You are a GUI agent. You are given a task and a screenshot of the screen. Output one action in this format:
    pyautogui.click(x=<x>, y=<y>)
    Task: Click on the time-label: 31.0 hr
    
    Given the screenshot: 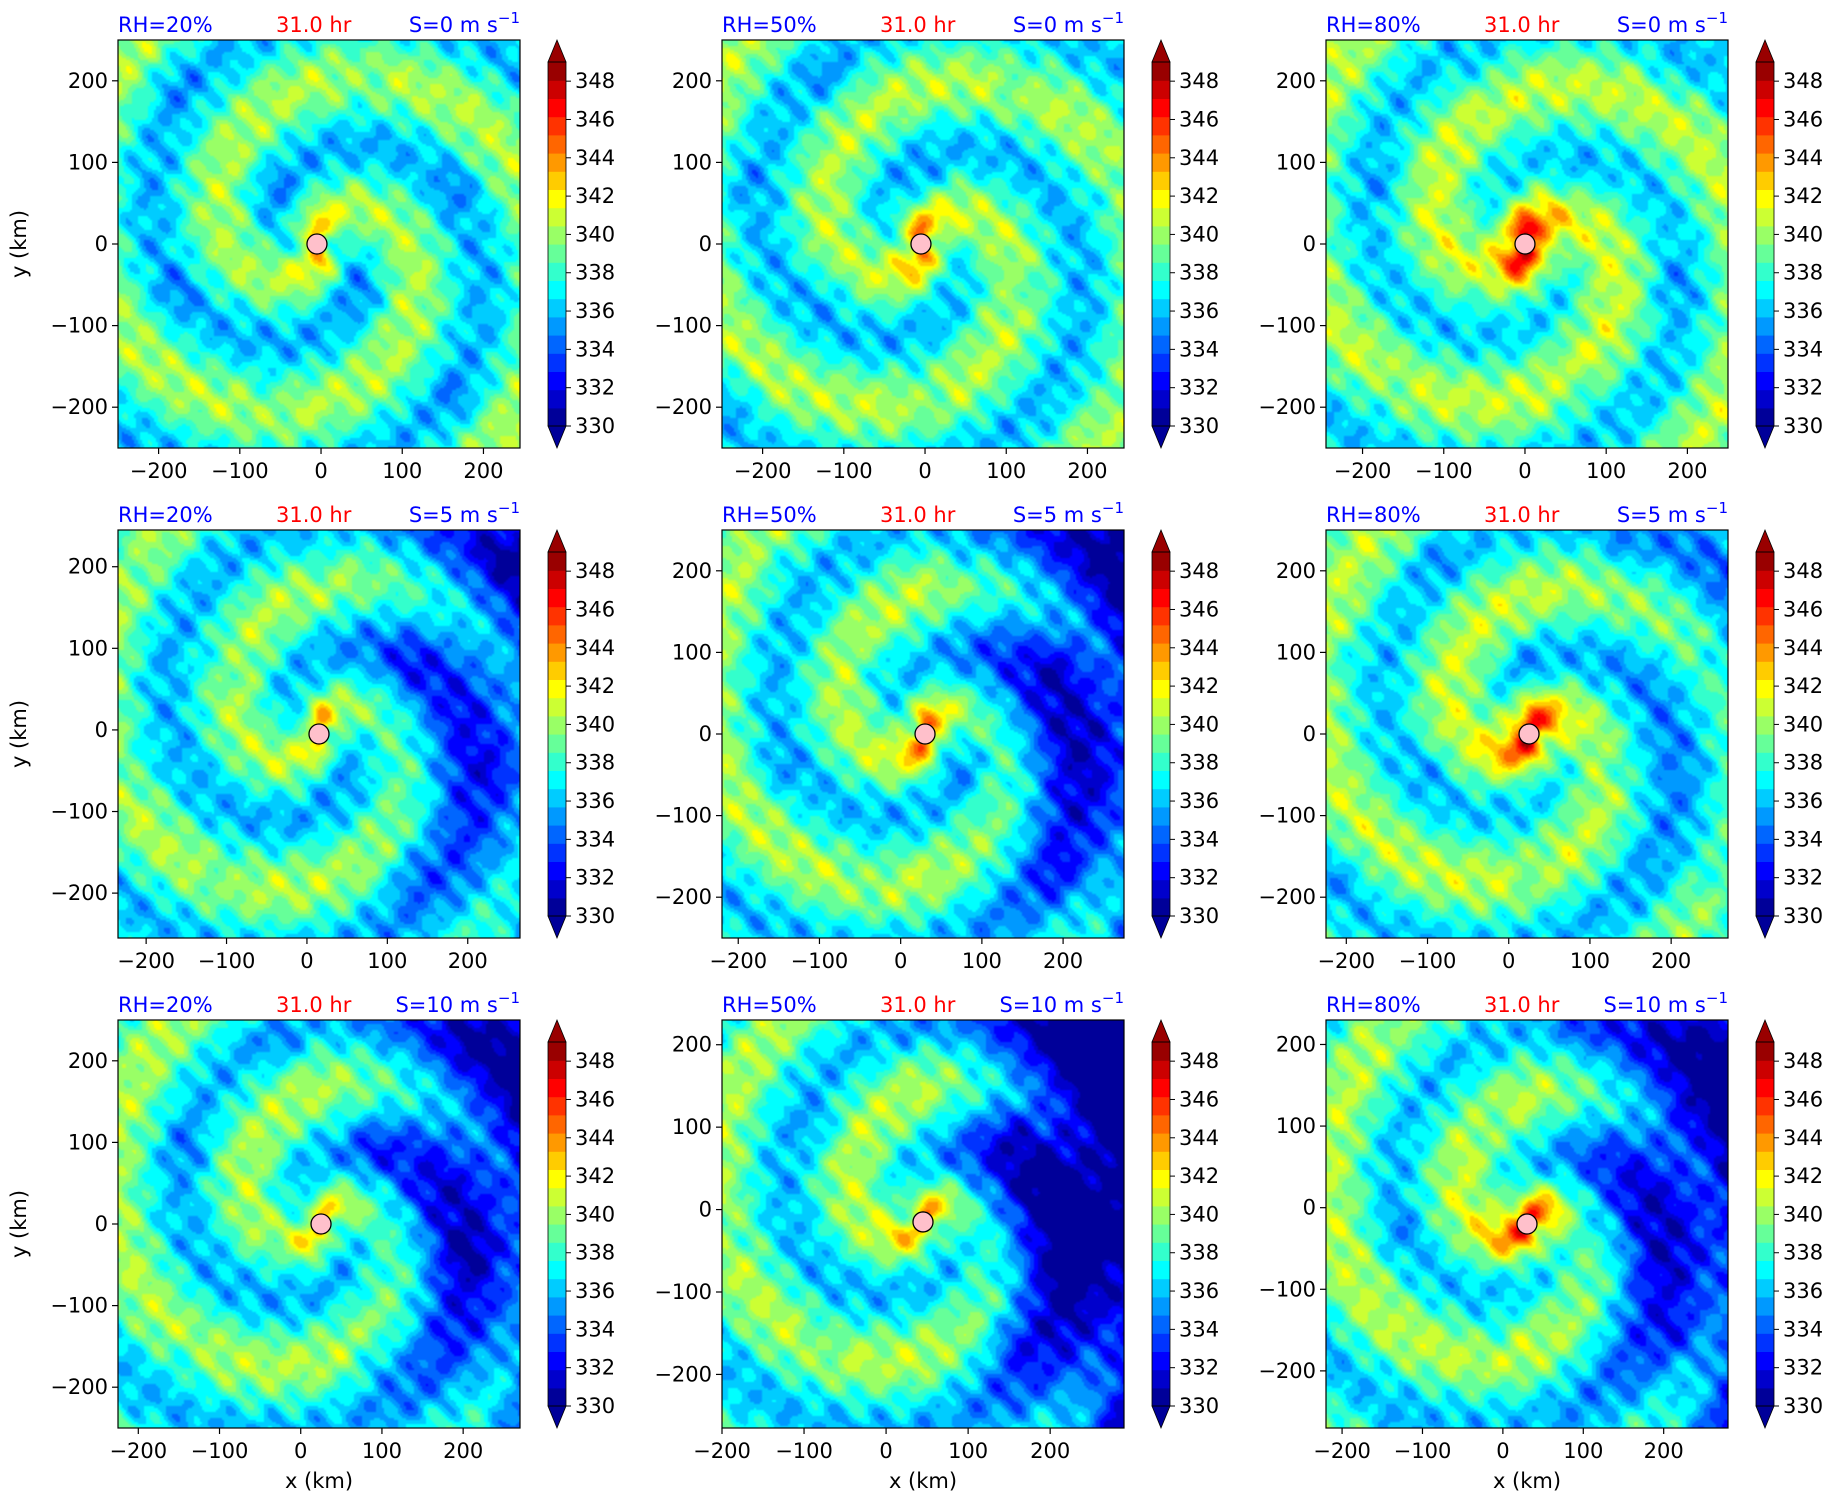 What is the action you would take?
    pyautogui.click(x=1522, y=515)
    